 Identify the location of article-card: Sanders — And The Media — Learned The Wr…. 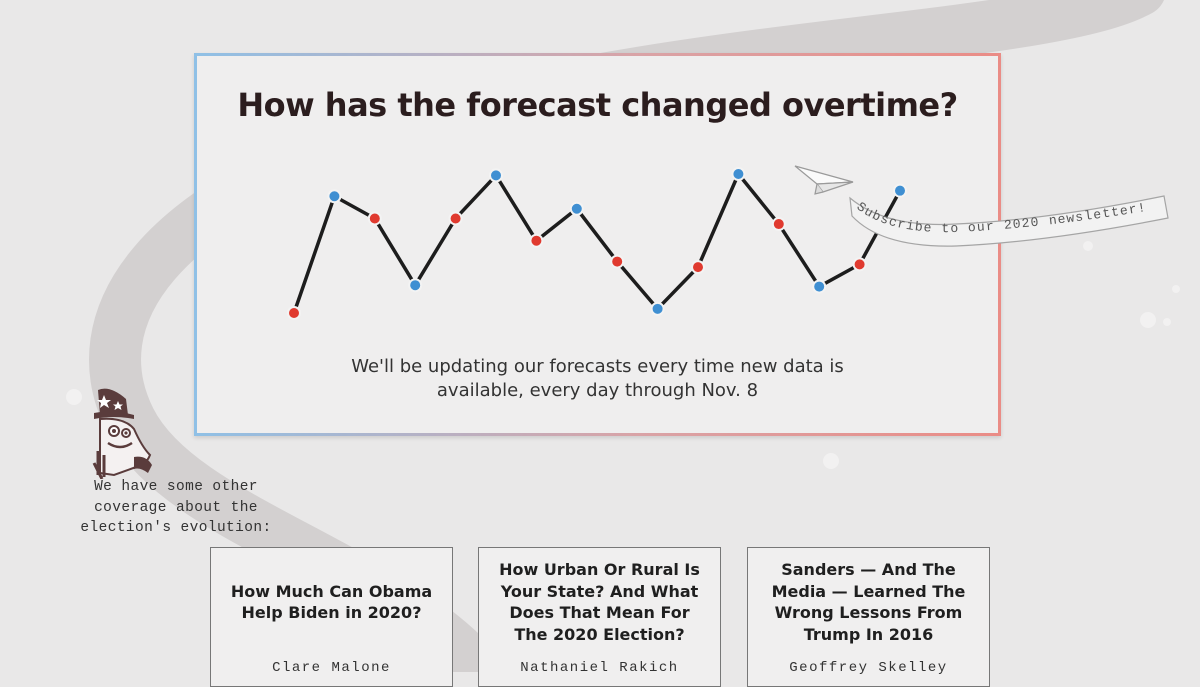
(868, 617).